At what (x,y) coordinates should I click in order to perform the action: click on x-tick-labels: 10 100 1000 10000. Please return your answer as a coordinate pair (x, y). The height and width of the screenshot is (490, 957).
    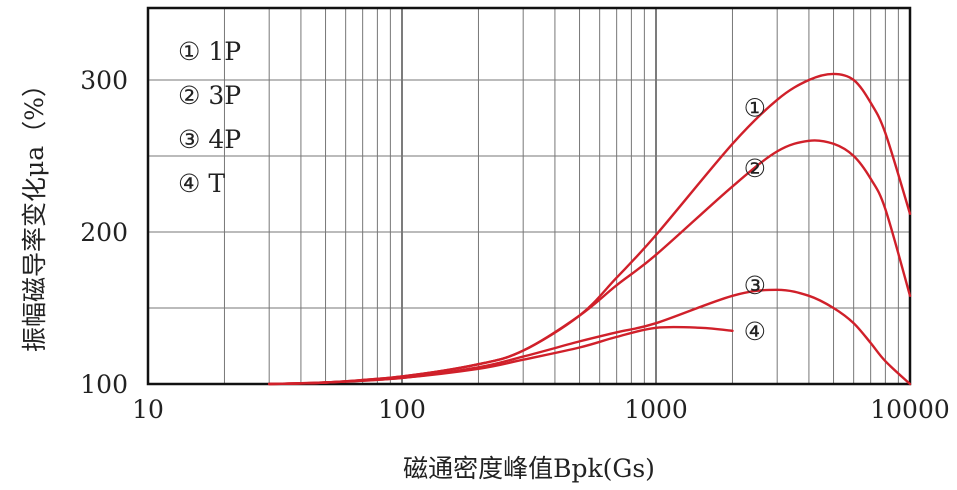
    Looking at the image, I should click on (541, 409).